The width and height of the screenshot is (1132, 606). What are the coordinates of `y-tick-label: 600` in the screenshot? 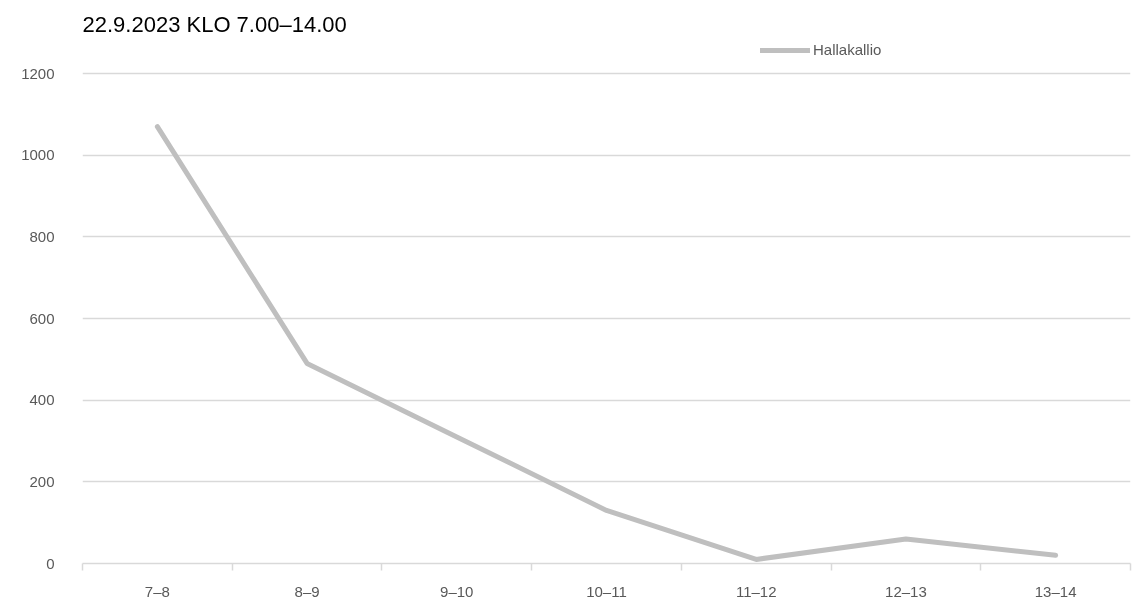 It's located at (42, 318).